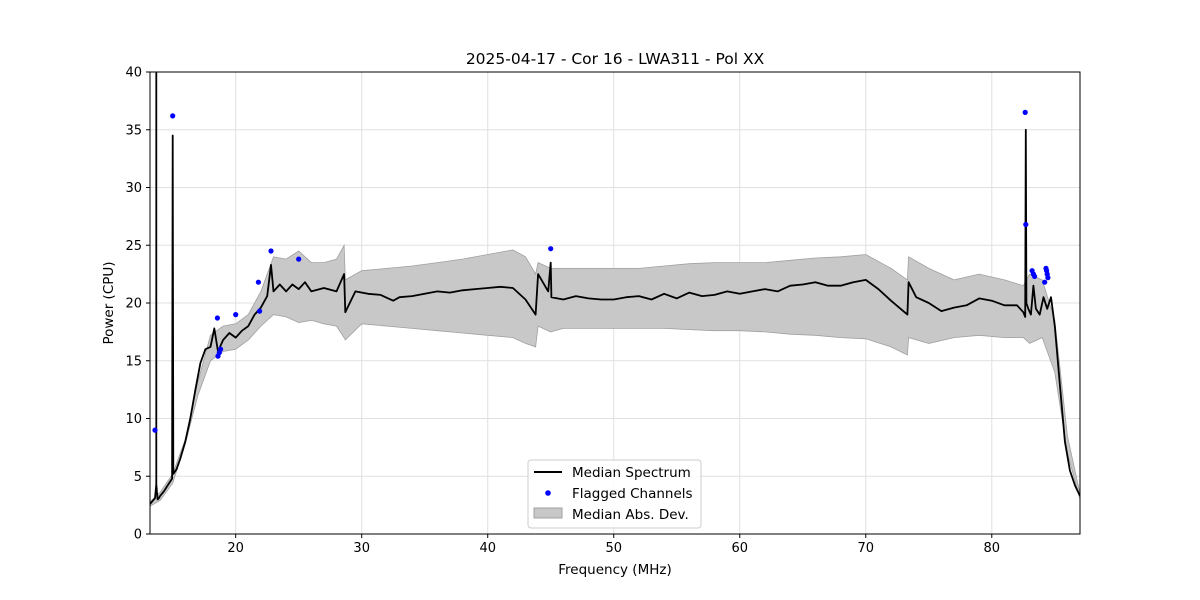  I want to click on y-tick-label: 10, so click(133, 419).